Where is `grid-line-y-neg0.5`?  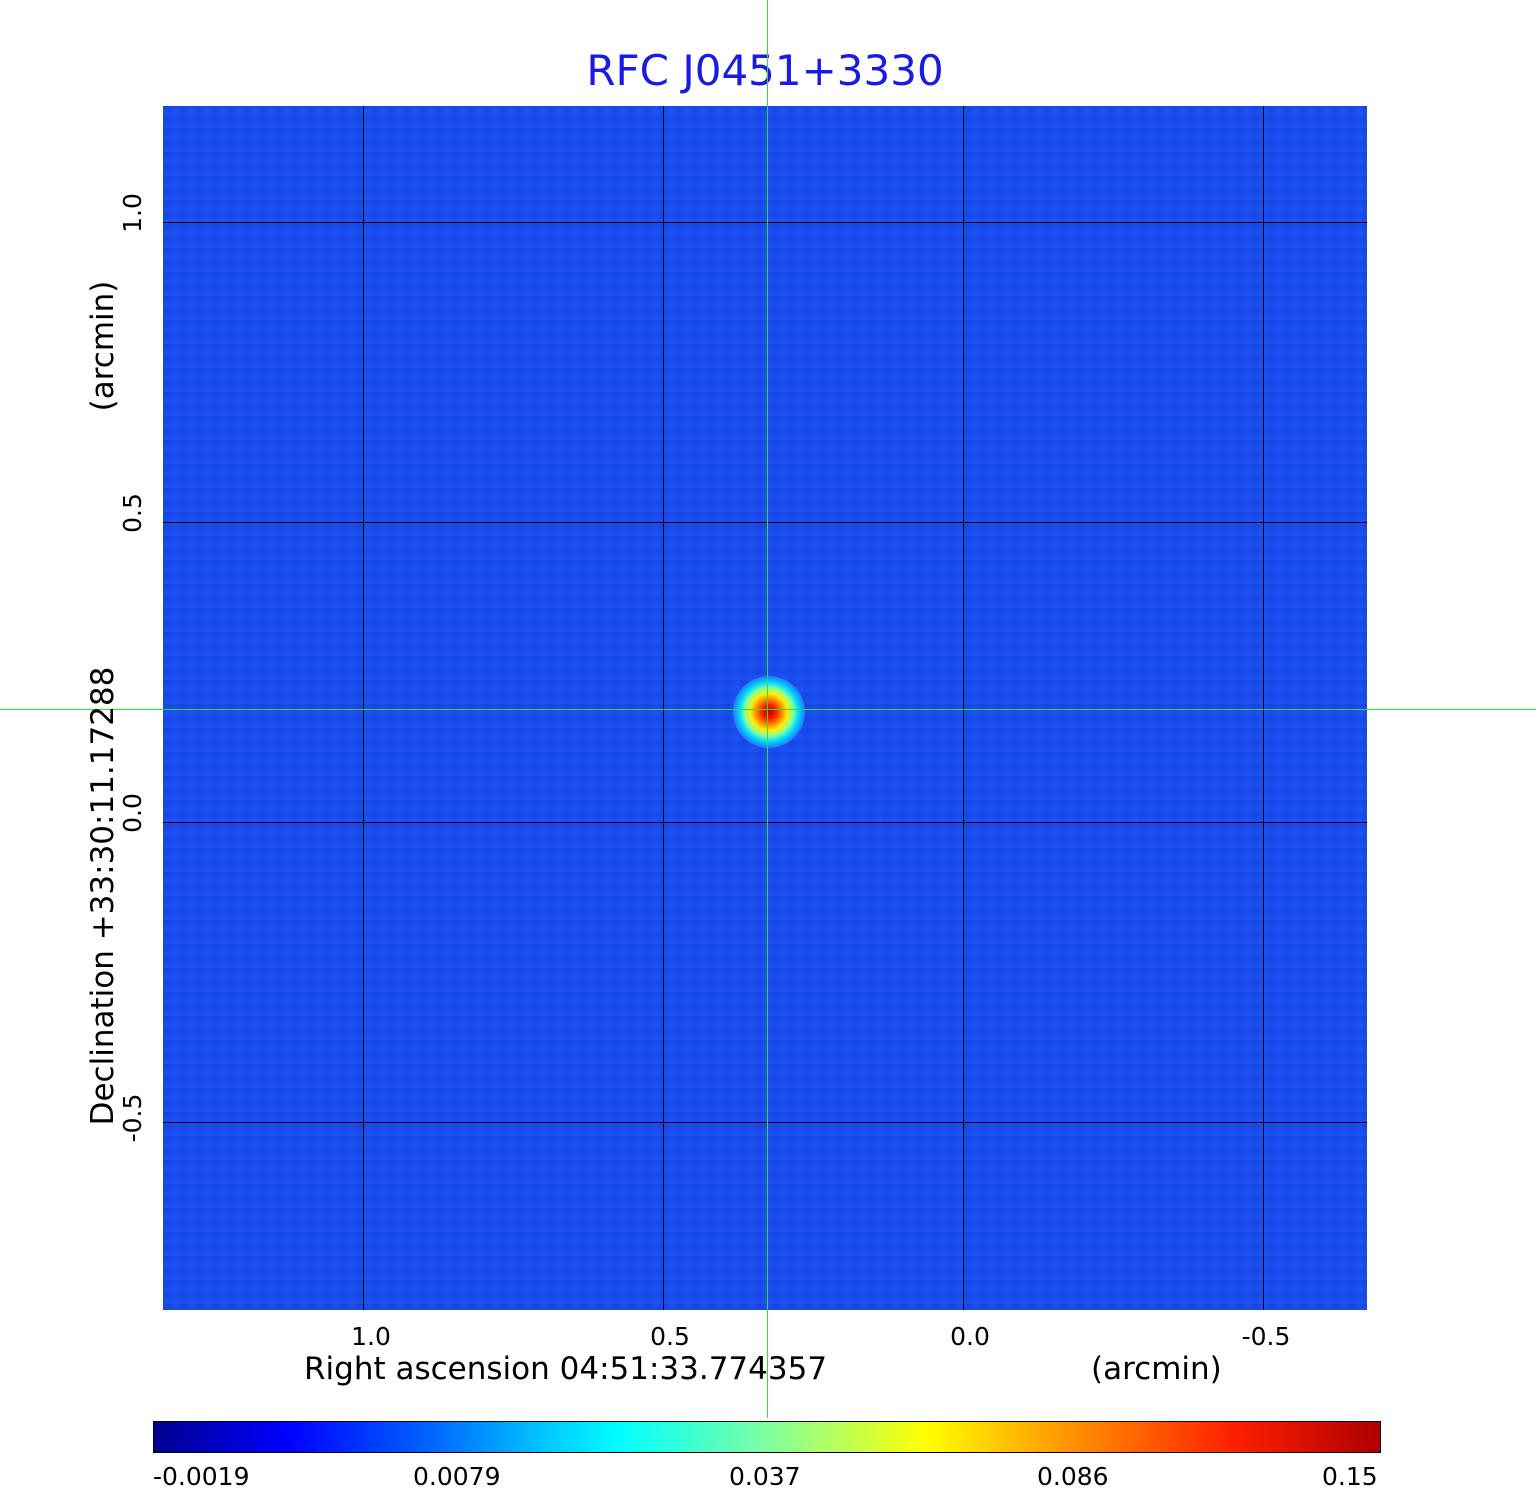 grid-line-y-neg0.5 is located at coordinates (765, 1122).